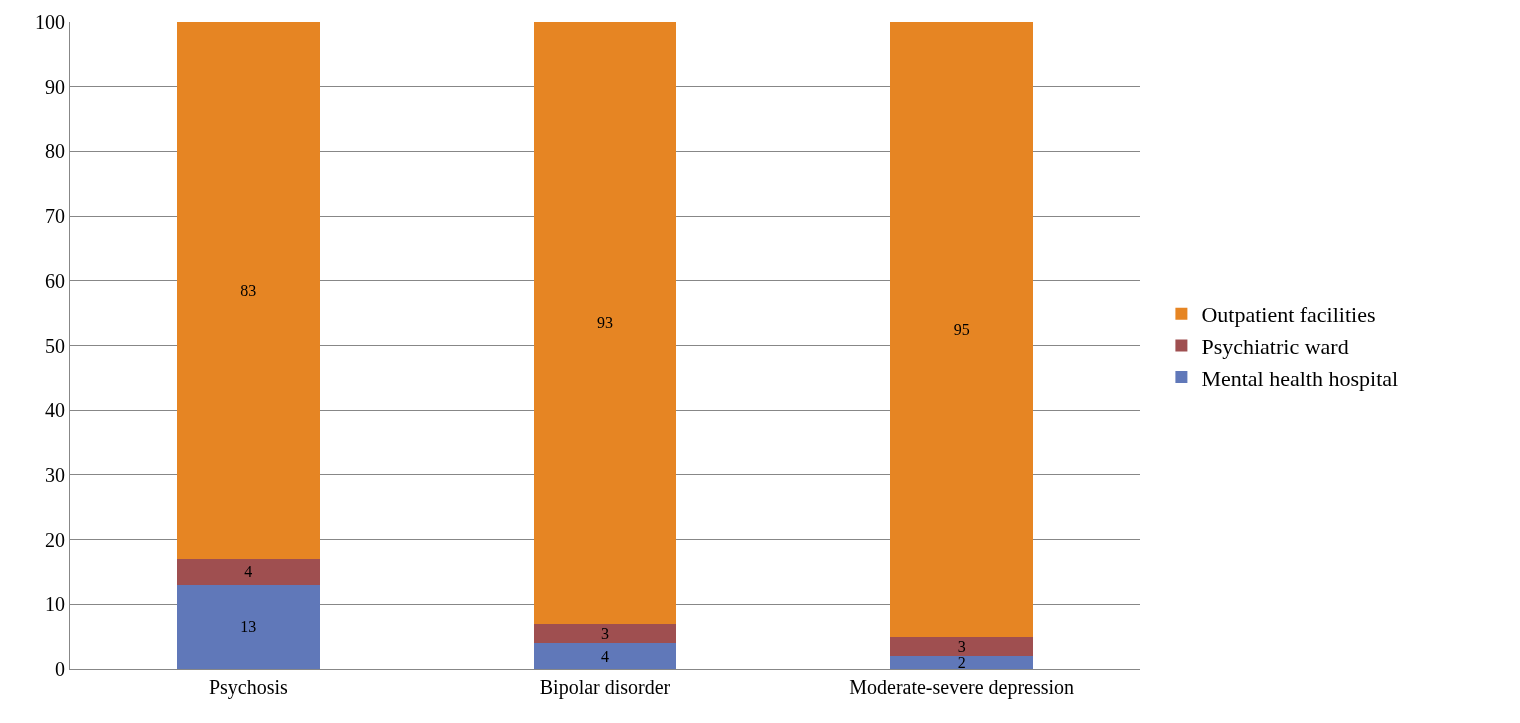 This screenshot has width=1520, height=723. Describe the element at coordinates (248, 687) in the screenshot. I see `x-tick-label: Psychosis` at that location.